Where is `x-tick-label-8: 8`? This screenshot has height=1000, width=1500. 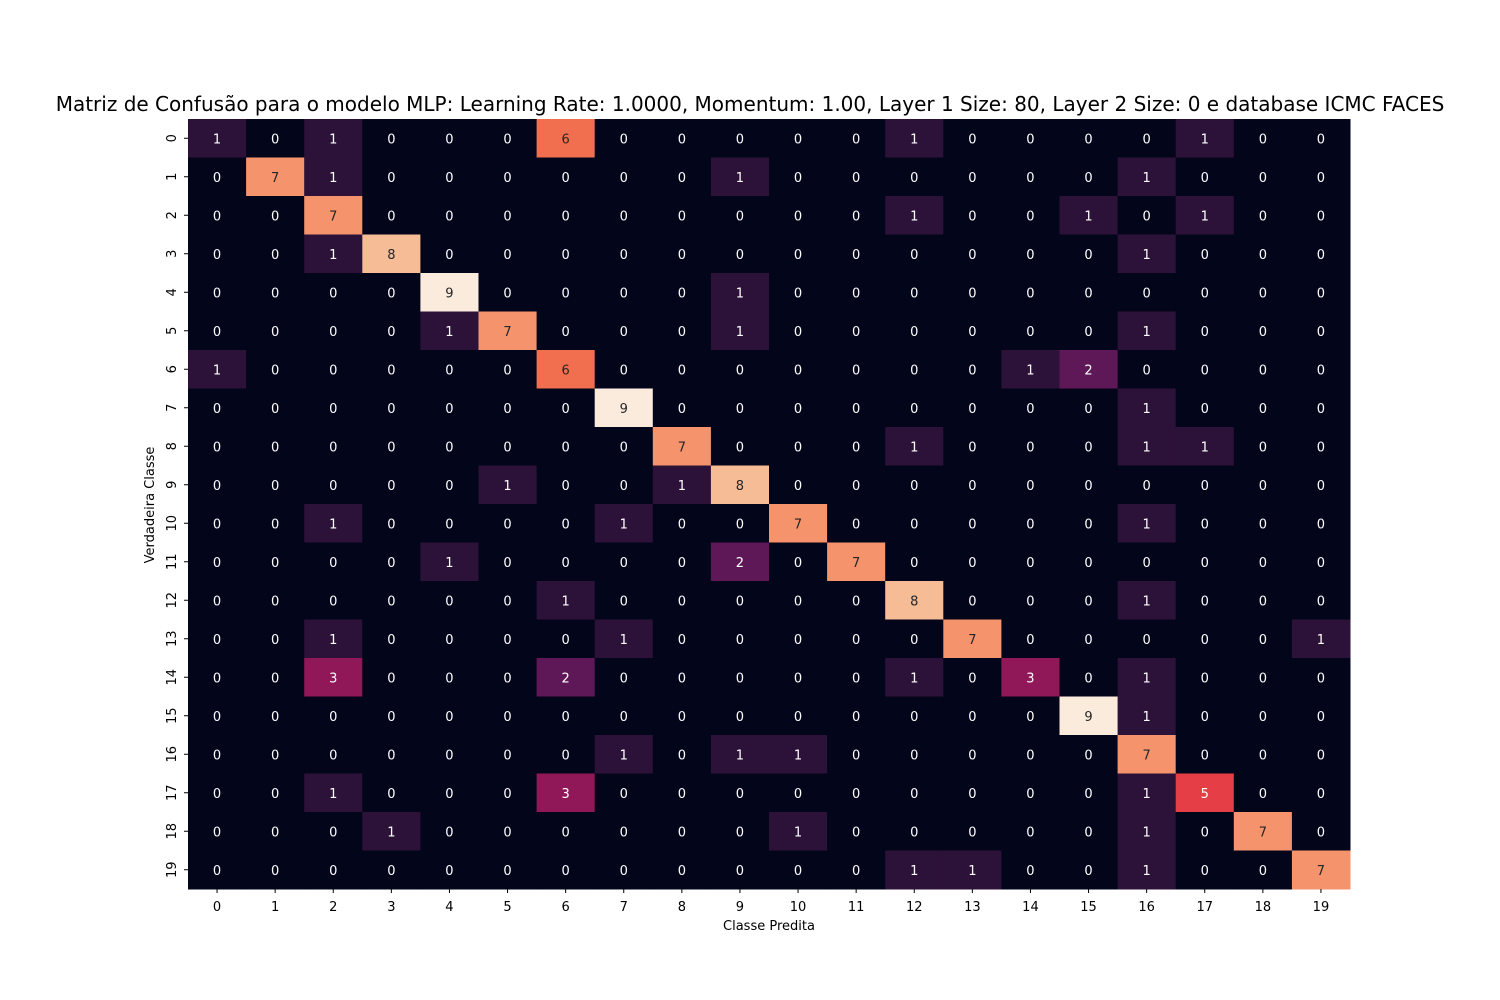 x-tick-label-8: 8 is located at coordinates (682, 907).